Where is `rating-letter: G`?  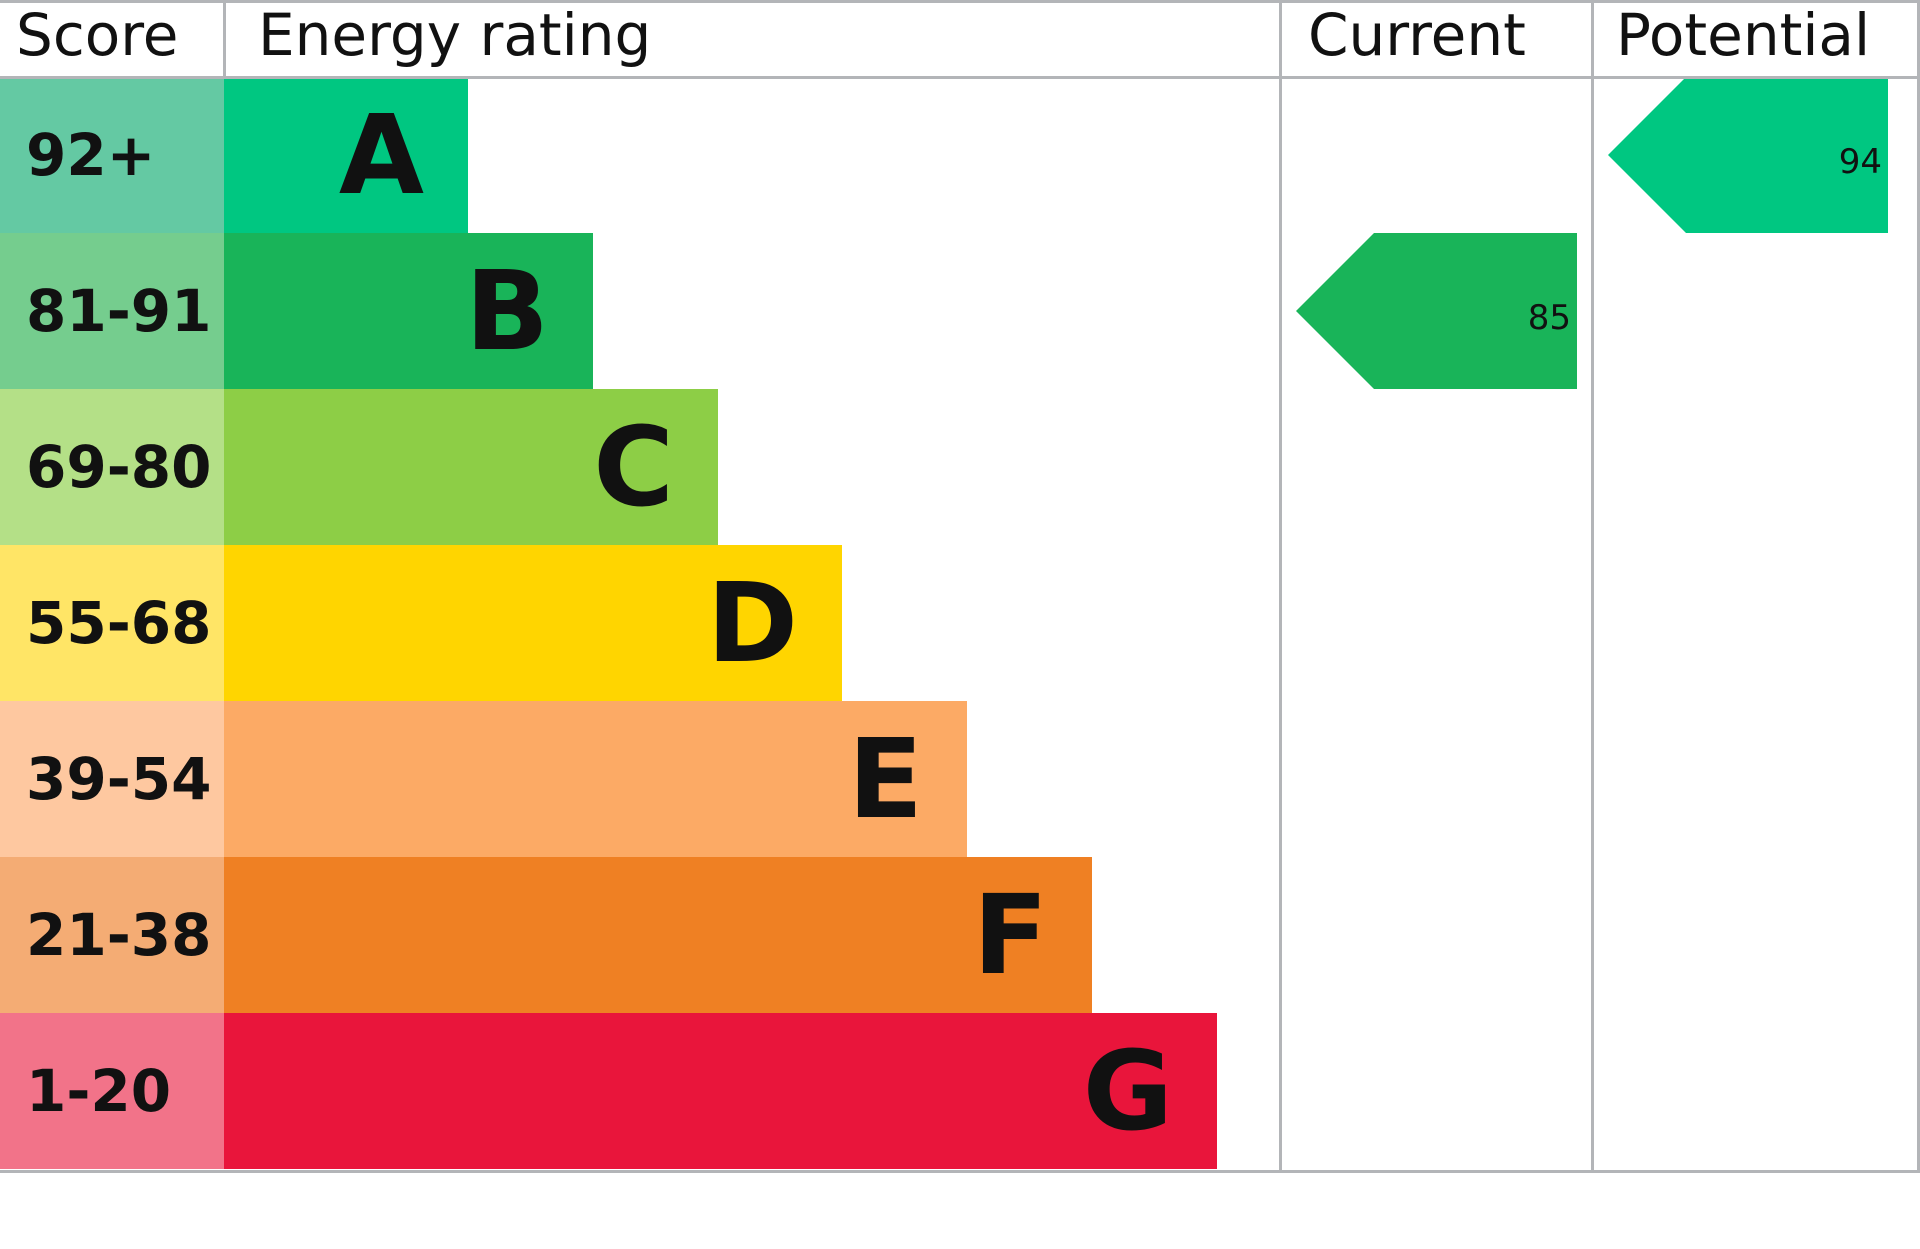 rating-letter: G is located at coordinates (1127, 1091).